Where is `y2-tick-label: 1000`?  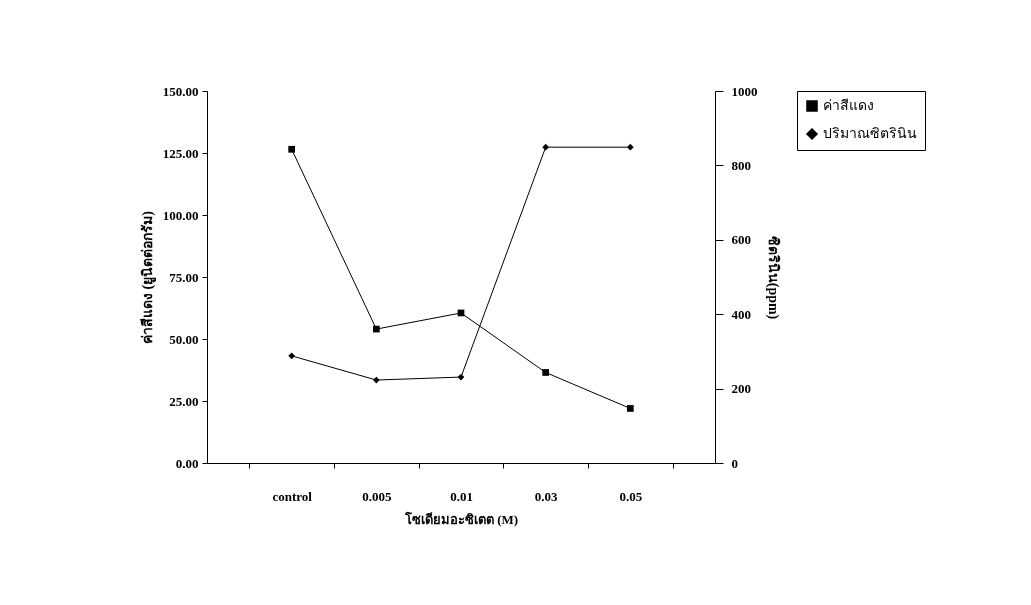
y2-tick-label: 1000 is located at coordinates (744, 91).